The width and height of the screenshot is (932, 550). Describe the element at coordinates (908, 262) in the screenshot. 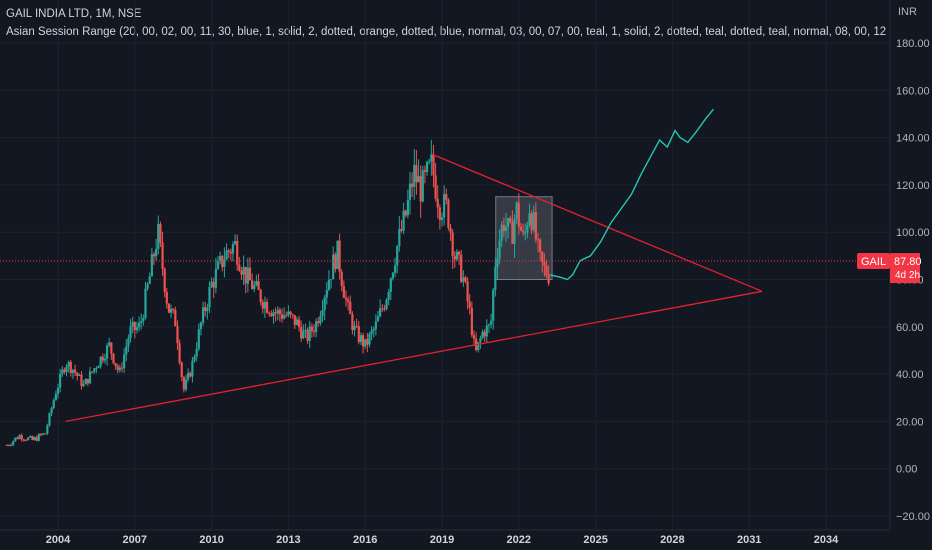

I see `price-tag-value: 87.80` at that location.